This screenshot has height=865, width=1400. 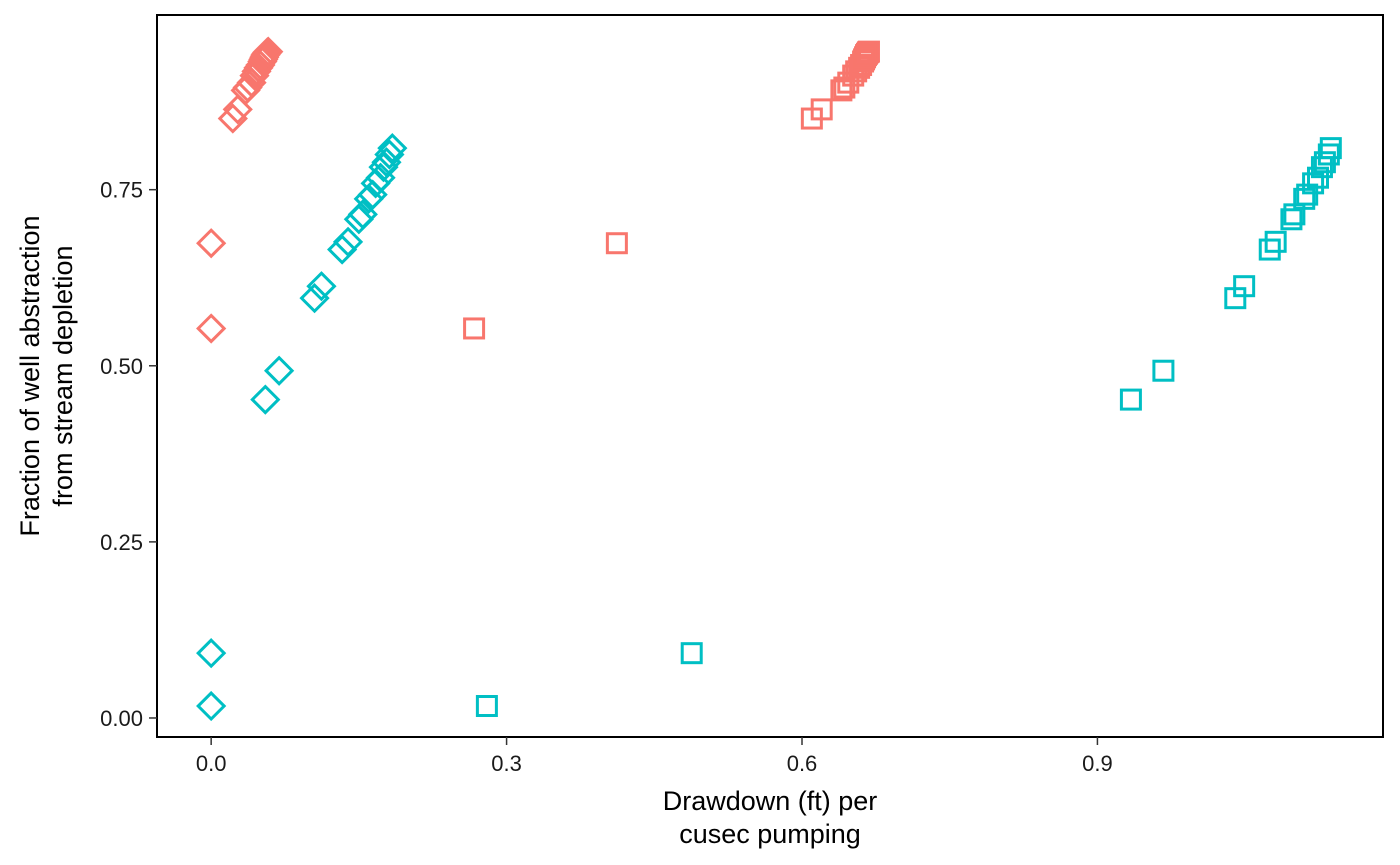 What do you see at coordinates (121, 542) in the screenshot?
I see `y-tick-label: 0.25` at bounding box center [121, 542].